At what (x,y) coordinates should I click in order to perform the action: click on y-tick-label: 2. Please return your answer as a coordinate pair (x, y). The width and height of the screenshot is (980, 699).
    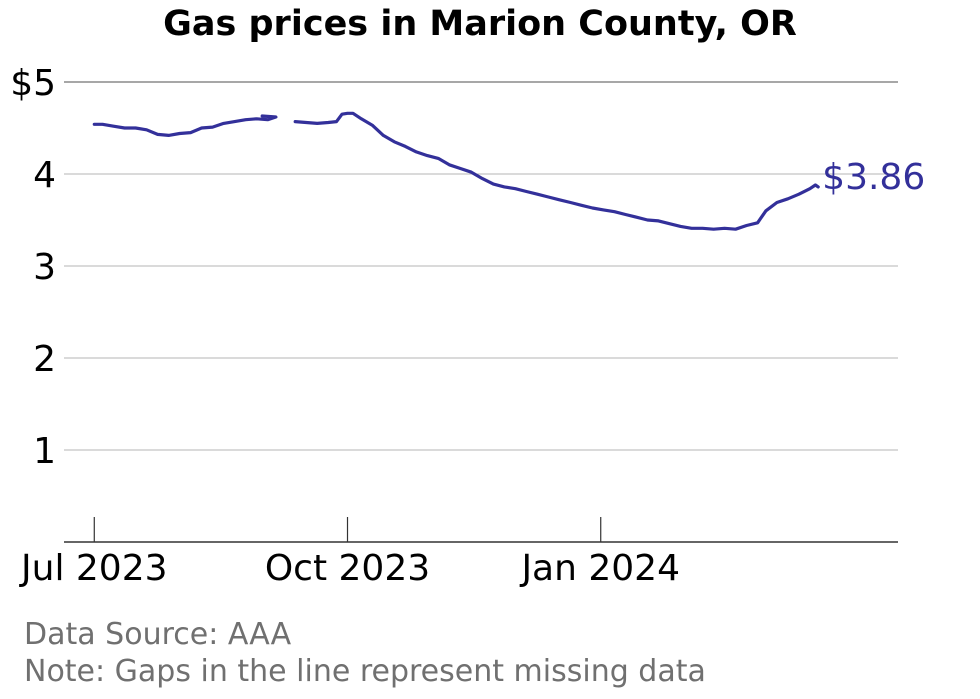
    Looking at the image, I should click on (44, 359).